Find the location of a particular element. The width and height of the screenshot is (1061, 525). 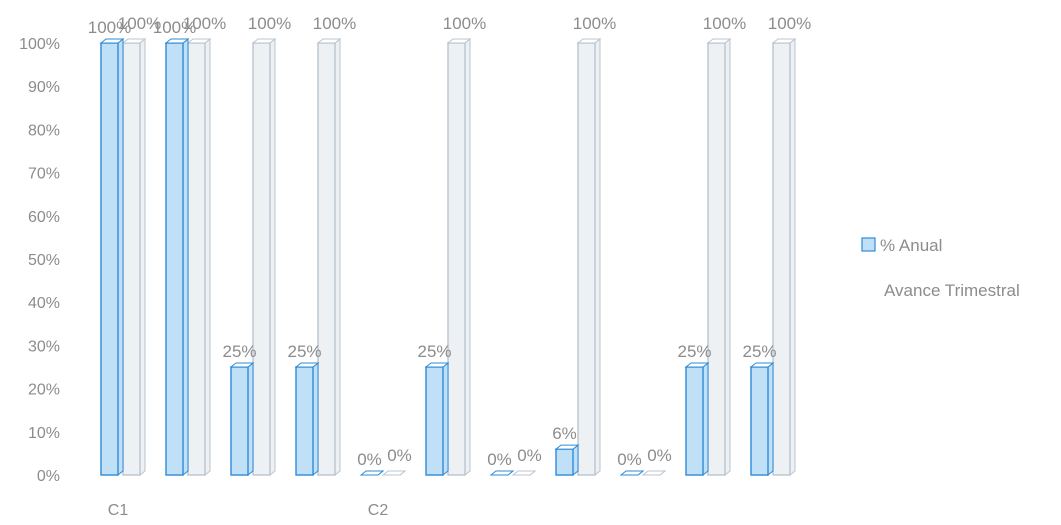

y-tick-label: 50% is located at coordinates (44, 260).